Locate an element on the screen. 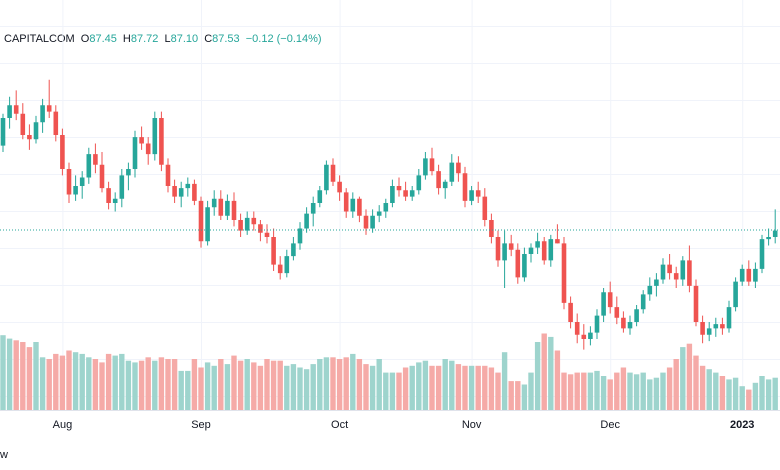 This screenshot has width=780, height=470. legend-close-value: 87.53 is located at coordinates (226, 39).